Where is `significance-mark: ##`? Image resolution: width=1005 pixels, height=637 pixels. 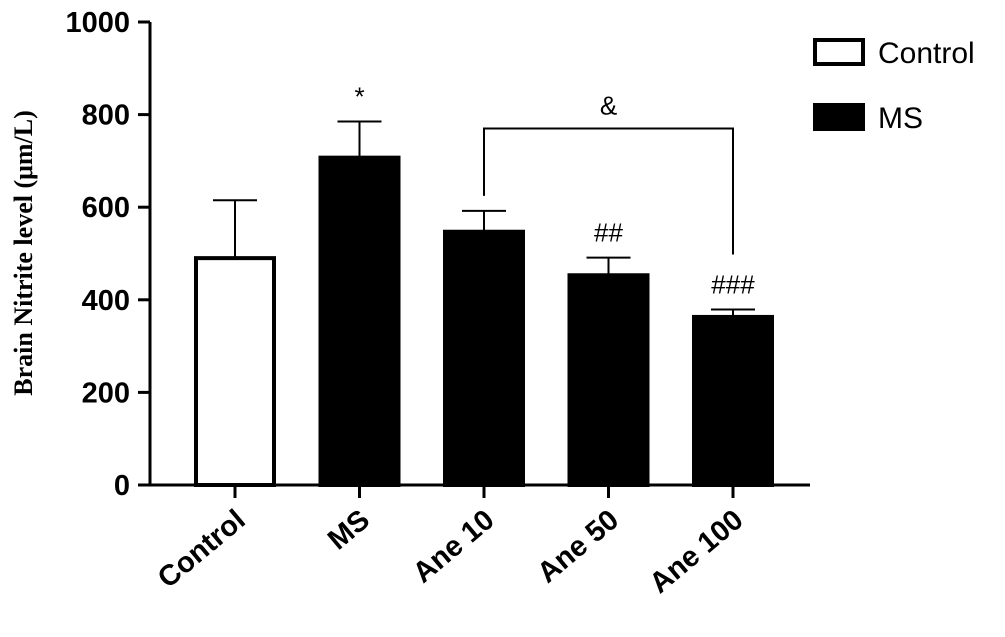
significance-mark: ## is located at coordinates (608, 233).